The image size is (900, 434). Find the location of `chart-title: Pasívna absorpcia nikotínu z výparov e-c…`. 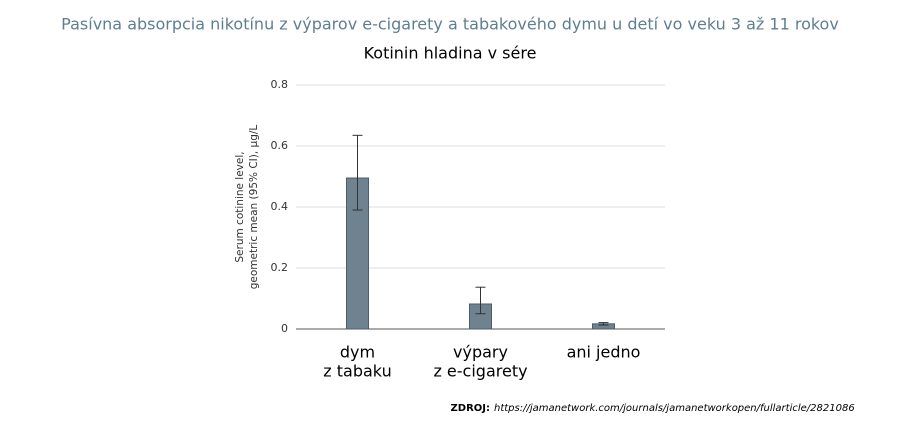

chart-title: Pasívna absorpcia nikotínu z výparov e-c… is located at coordinates (450, 24).